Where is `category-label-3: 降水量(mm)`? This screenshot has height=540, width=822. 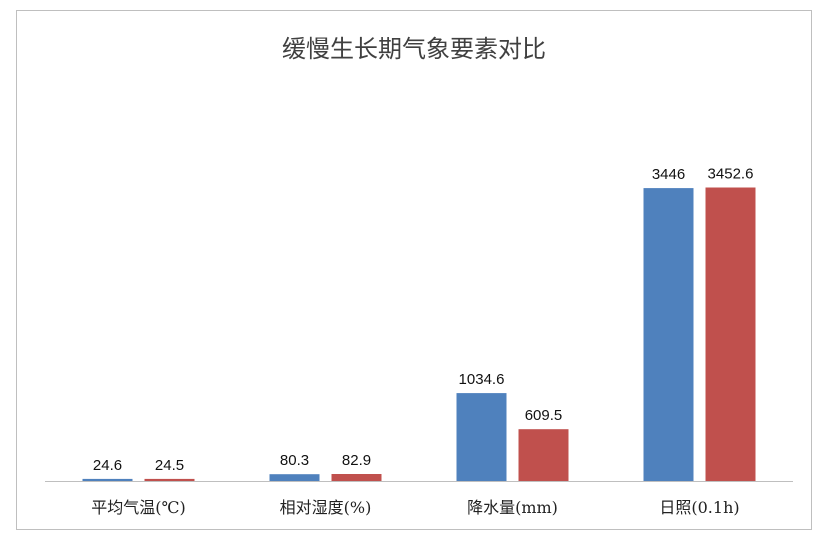 category-label-3: 降水量(mm) is located at coordinates (512, 507).